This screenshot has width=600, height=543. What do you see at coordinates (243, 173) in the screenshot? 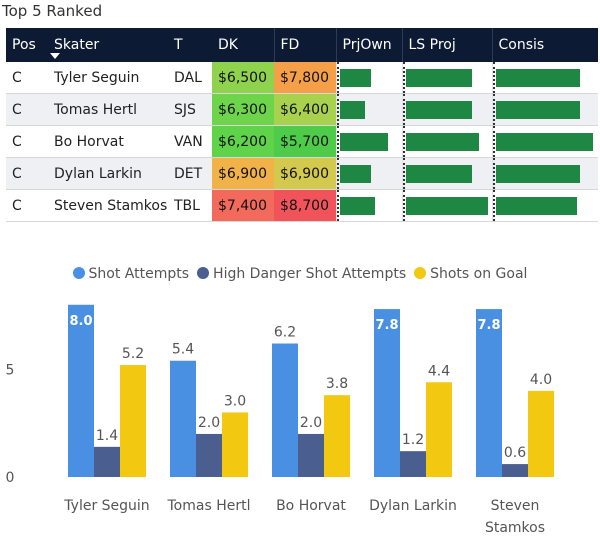
I see `cell-dk-salary: $6,900` at bounding box center [243, 173].